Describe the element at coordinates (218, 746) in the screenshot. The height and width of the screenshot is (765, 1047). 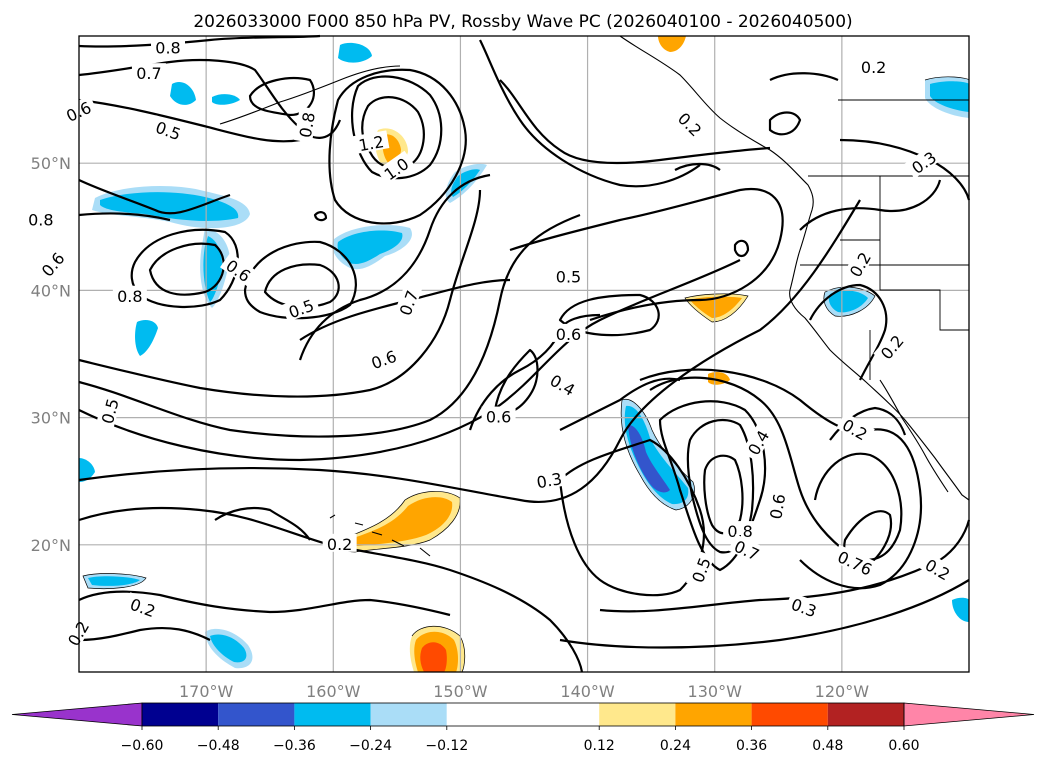
I see `colorbar-tick-label: −0.48` at that location.